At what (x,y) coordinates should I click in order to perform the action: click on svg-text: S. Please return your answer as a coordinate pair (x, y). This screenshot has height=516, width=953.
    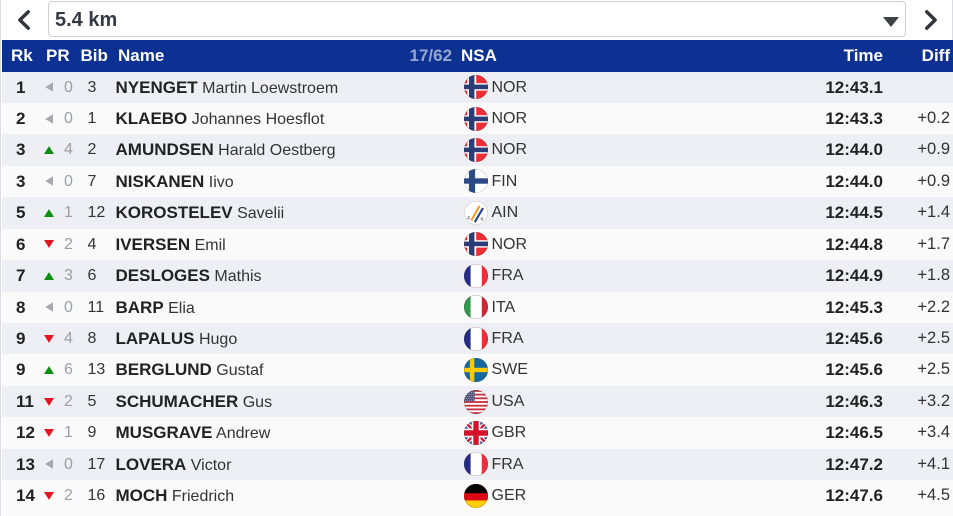
    Looking at the image, I should click on (481, 218).